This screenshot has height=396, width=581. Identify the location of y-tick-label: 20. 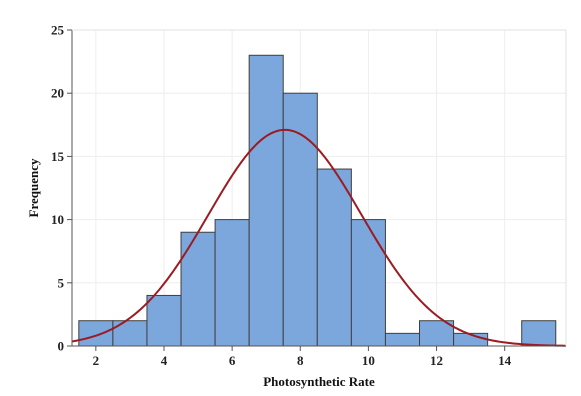
(57, 93).